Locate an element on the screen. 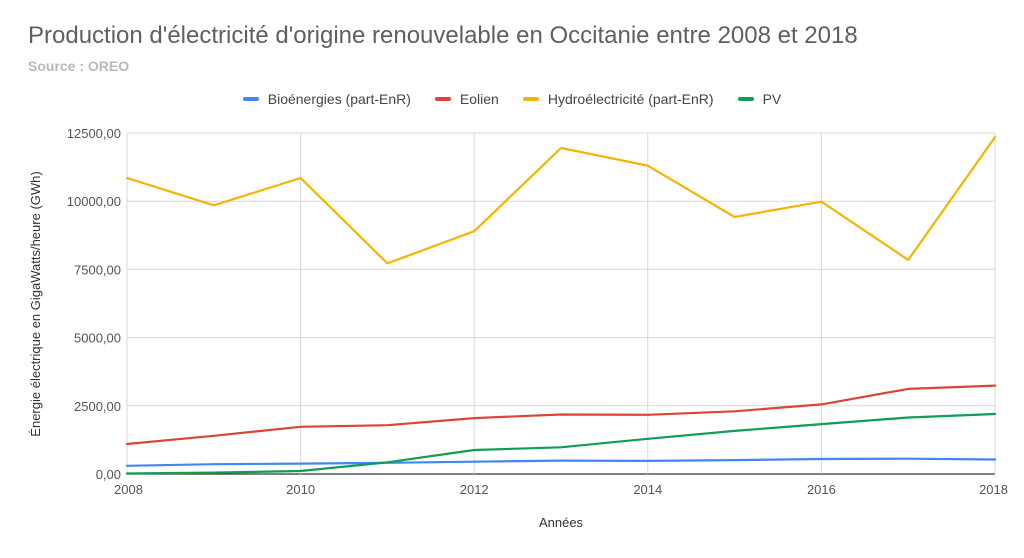 The height and width of the screenshot is (558, 1024). y-tick-label: 0,00 is located at coordinates (108, 474).